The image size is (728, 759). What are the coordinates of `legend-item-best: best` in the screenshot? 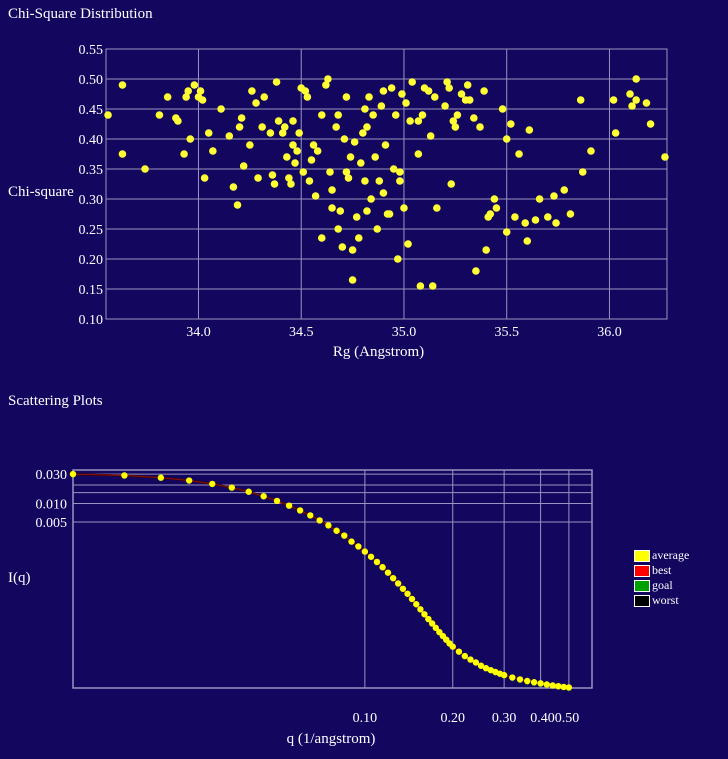 It's located at (661, 570).